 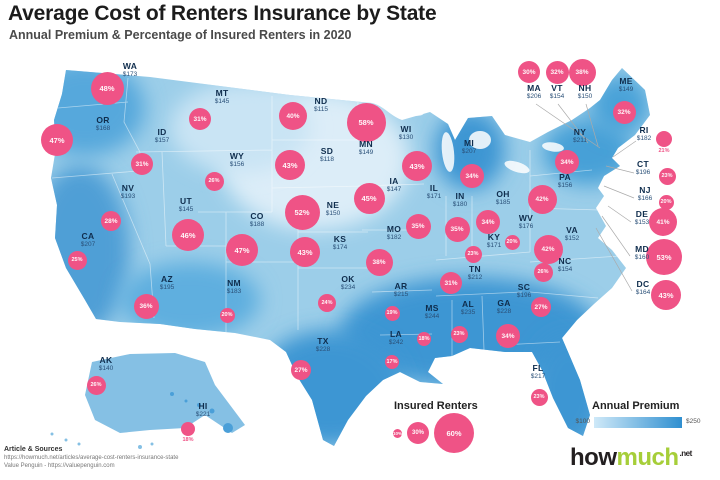 I want to click on state-bubble-DC: 43%, so click(x=666, y=295).